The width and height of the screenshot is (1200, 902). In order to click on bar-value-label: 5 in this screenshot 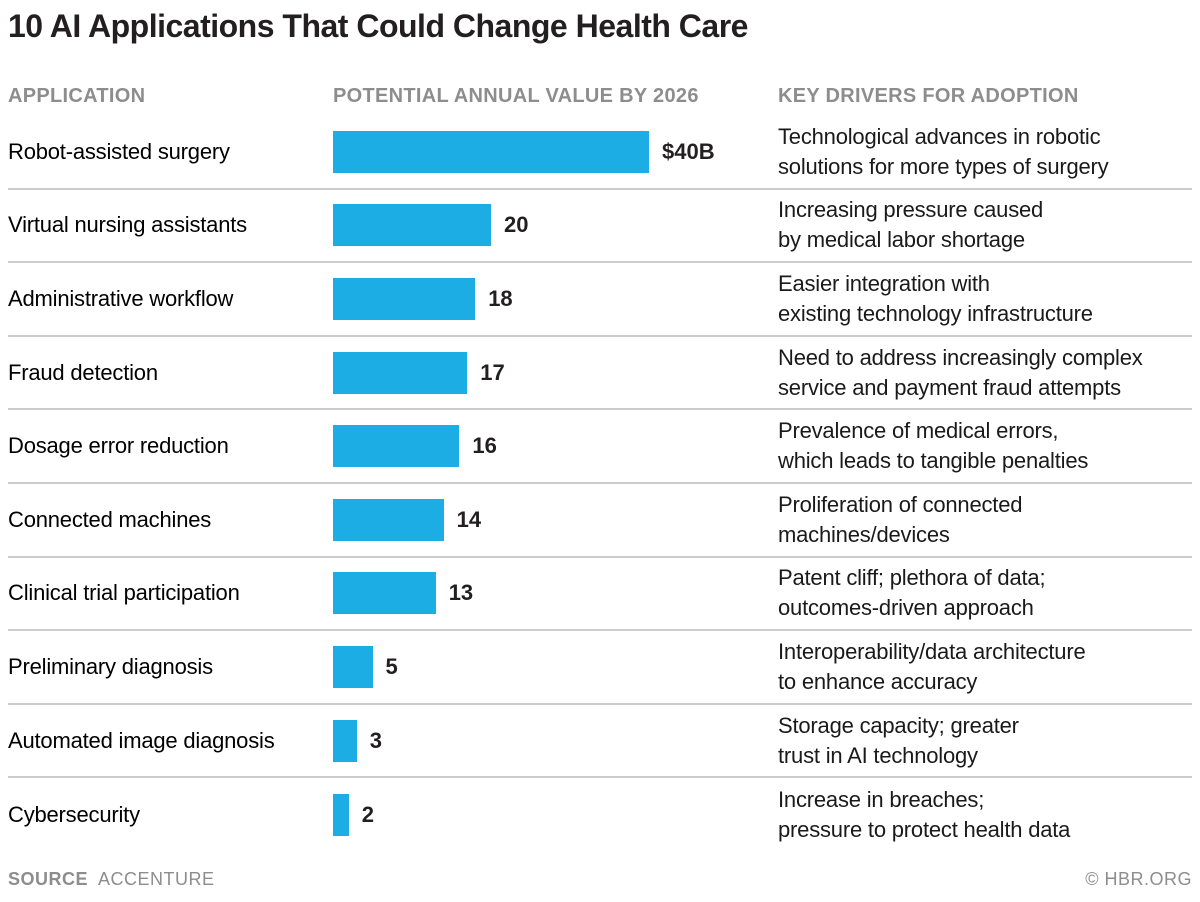, I will do `click(391, 666)`.